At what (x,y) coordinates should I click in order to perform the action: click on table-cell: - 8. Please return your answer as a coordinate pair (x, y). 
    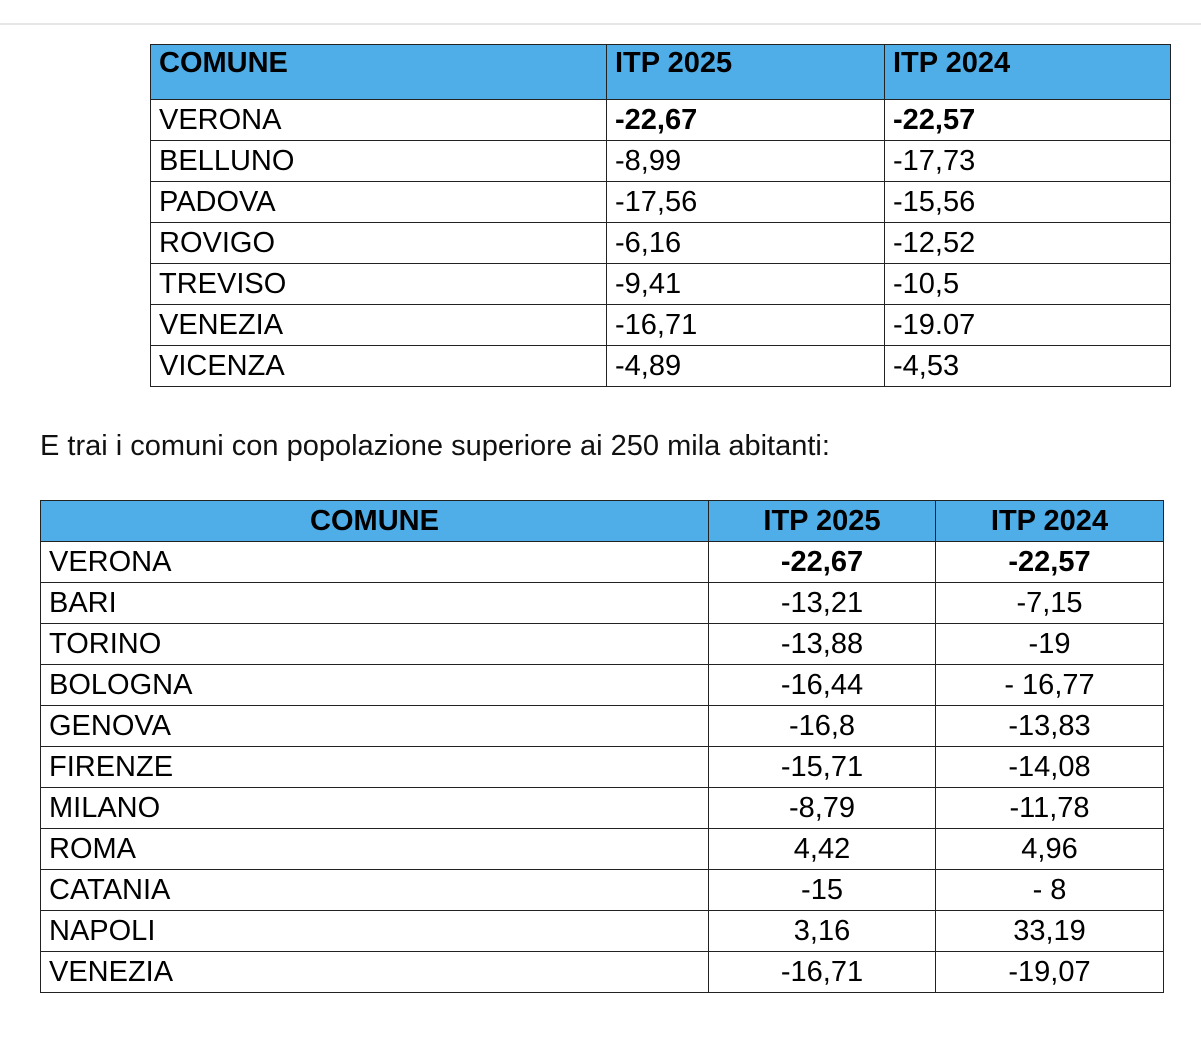
    Looking at the image, I should click on (1049, 890).